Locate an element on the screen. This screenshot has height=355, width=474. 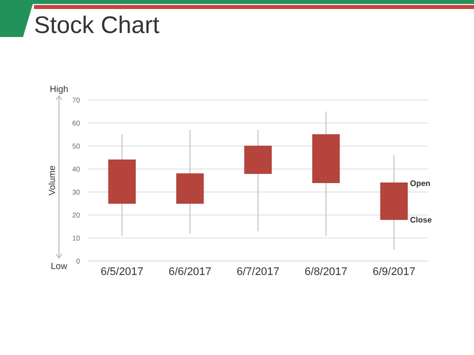
x-tick-label: 6/6/2017 is located at coordinates (190, 272).